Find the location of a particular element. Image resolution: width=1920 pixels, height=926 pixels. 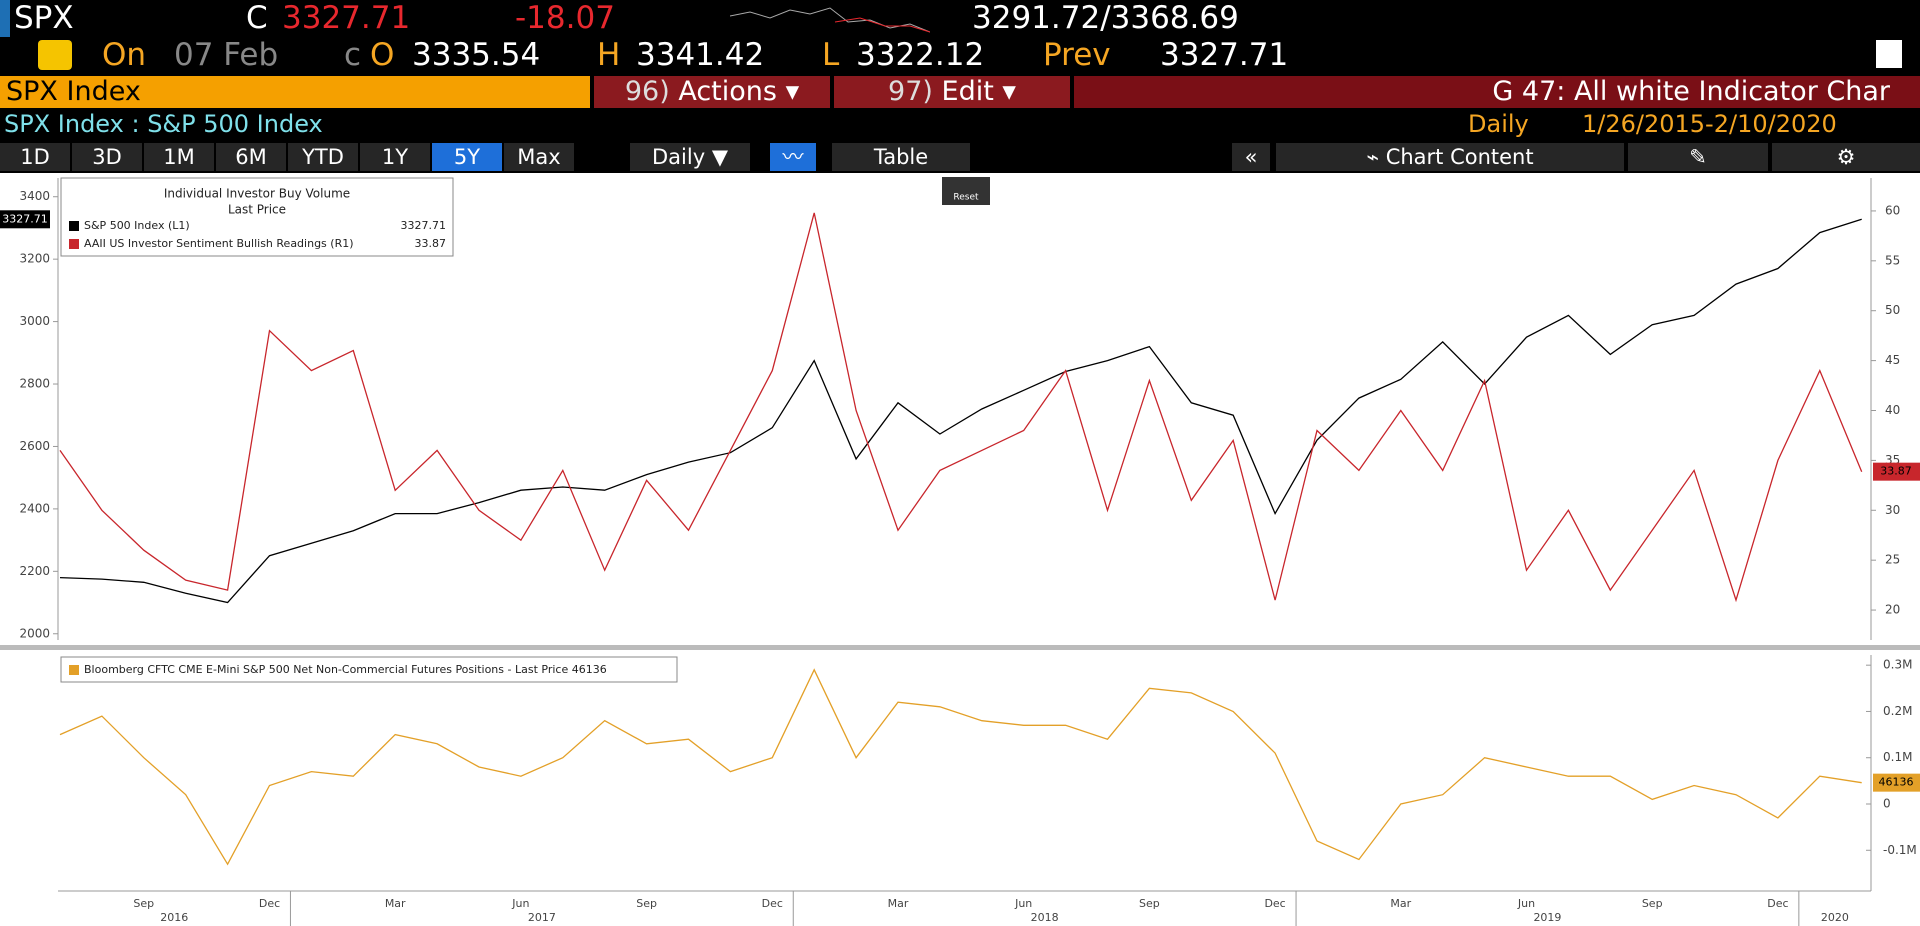

legend-label: S&P 500 Index (L1) is located at coordinates (137, 225).